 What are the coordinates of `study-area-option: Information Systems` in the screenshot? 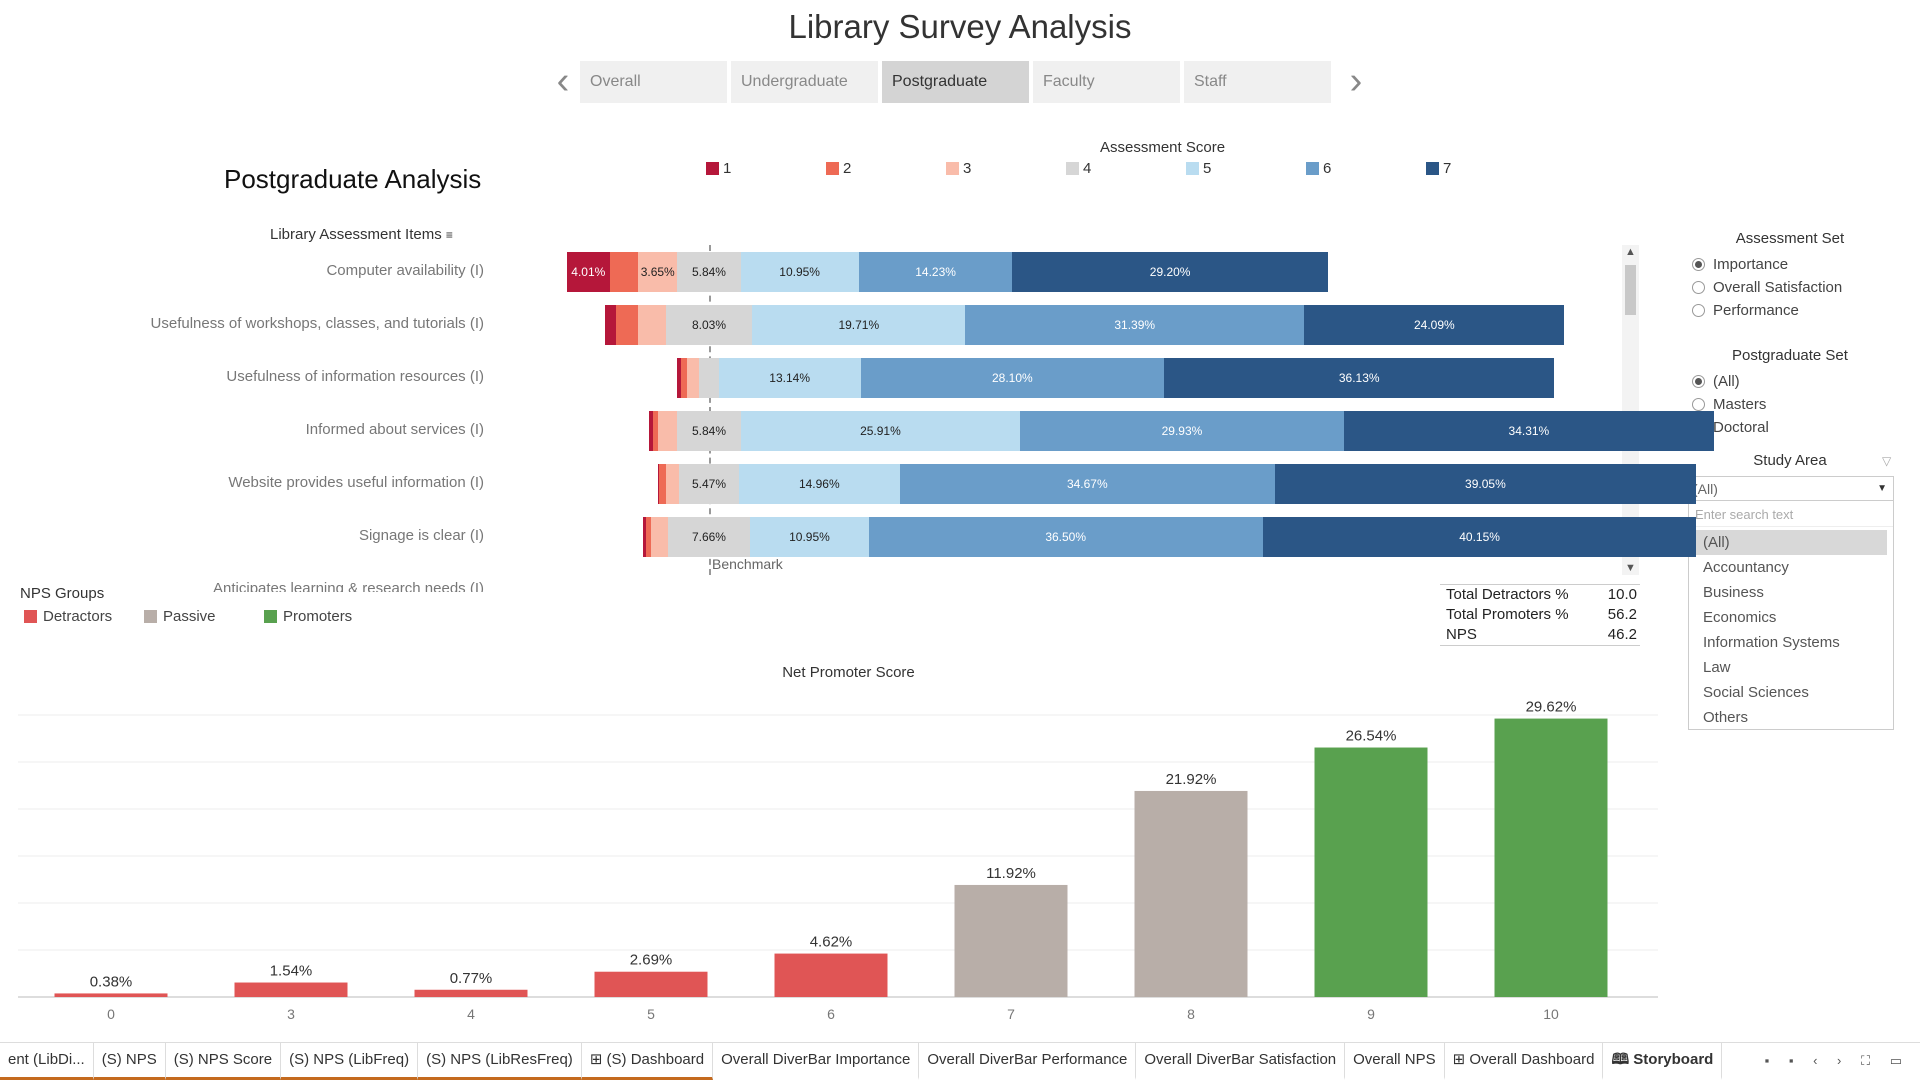 It's located at (1771, 642).